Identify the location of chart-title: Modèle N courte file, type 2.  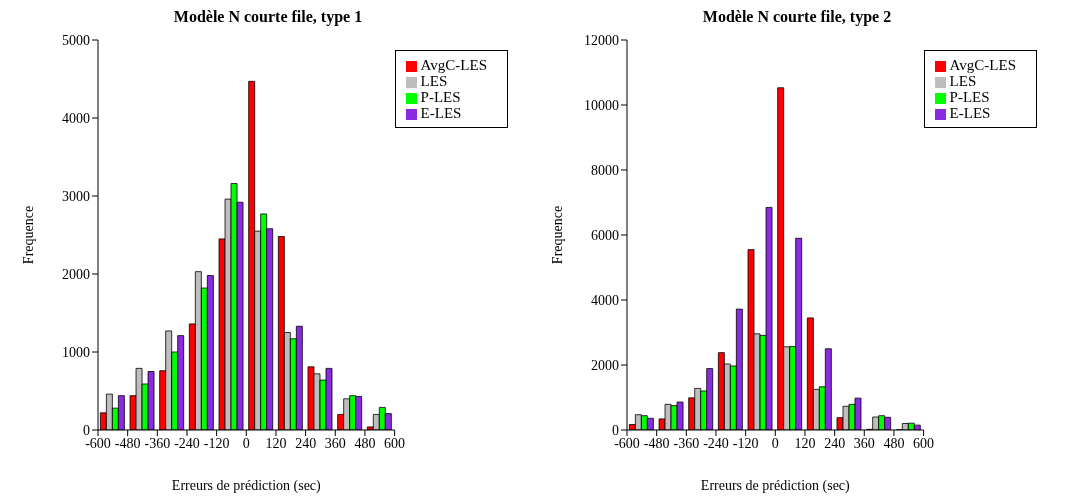
(797, 18).